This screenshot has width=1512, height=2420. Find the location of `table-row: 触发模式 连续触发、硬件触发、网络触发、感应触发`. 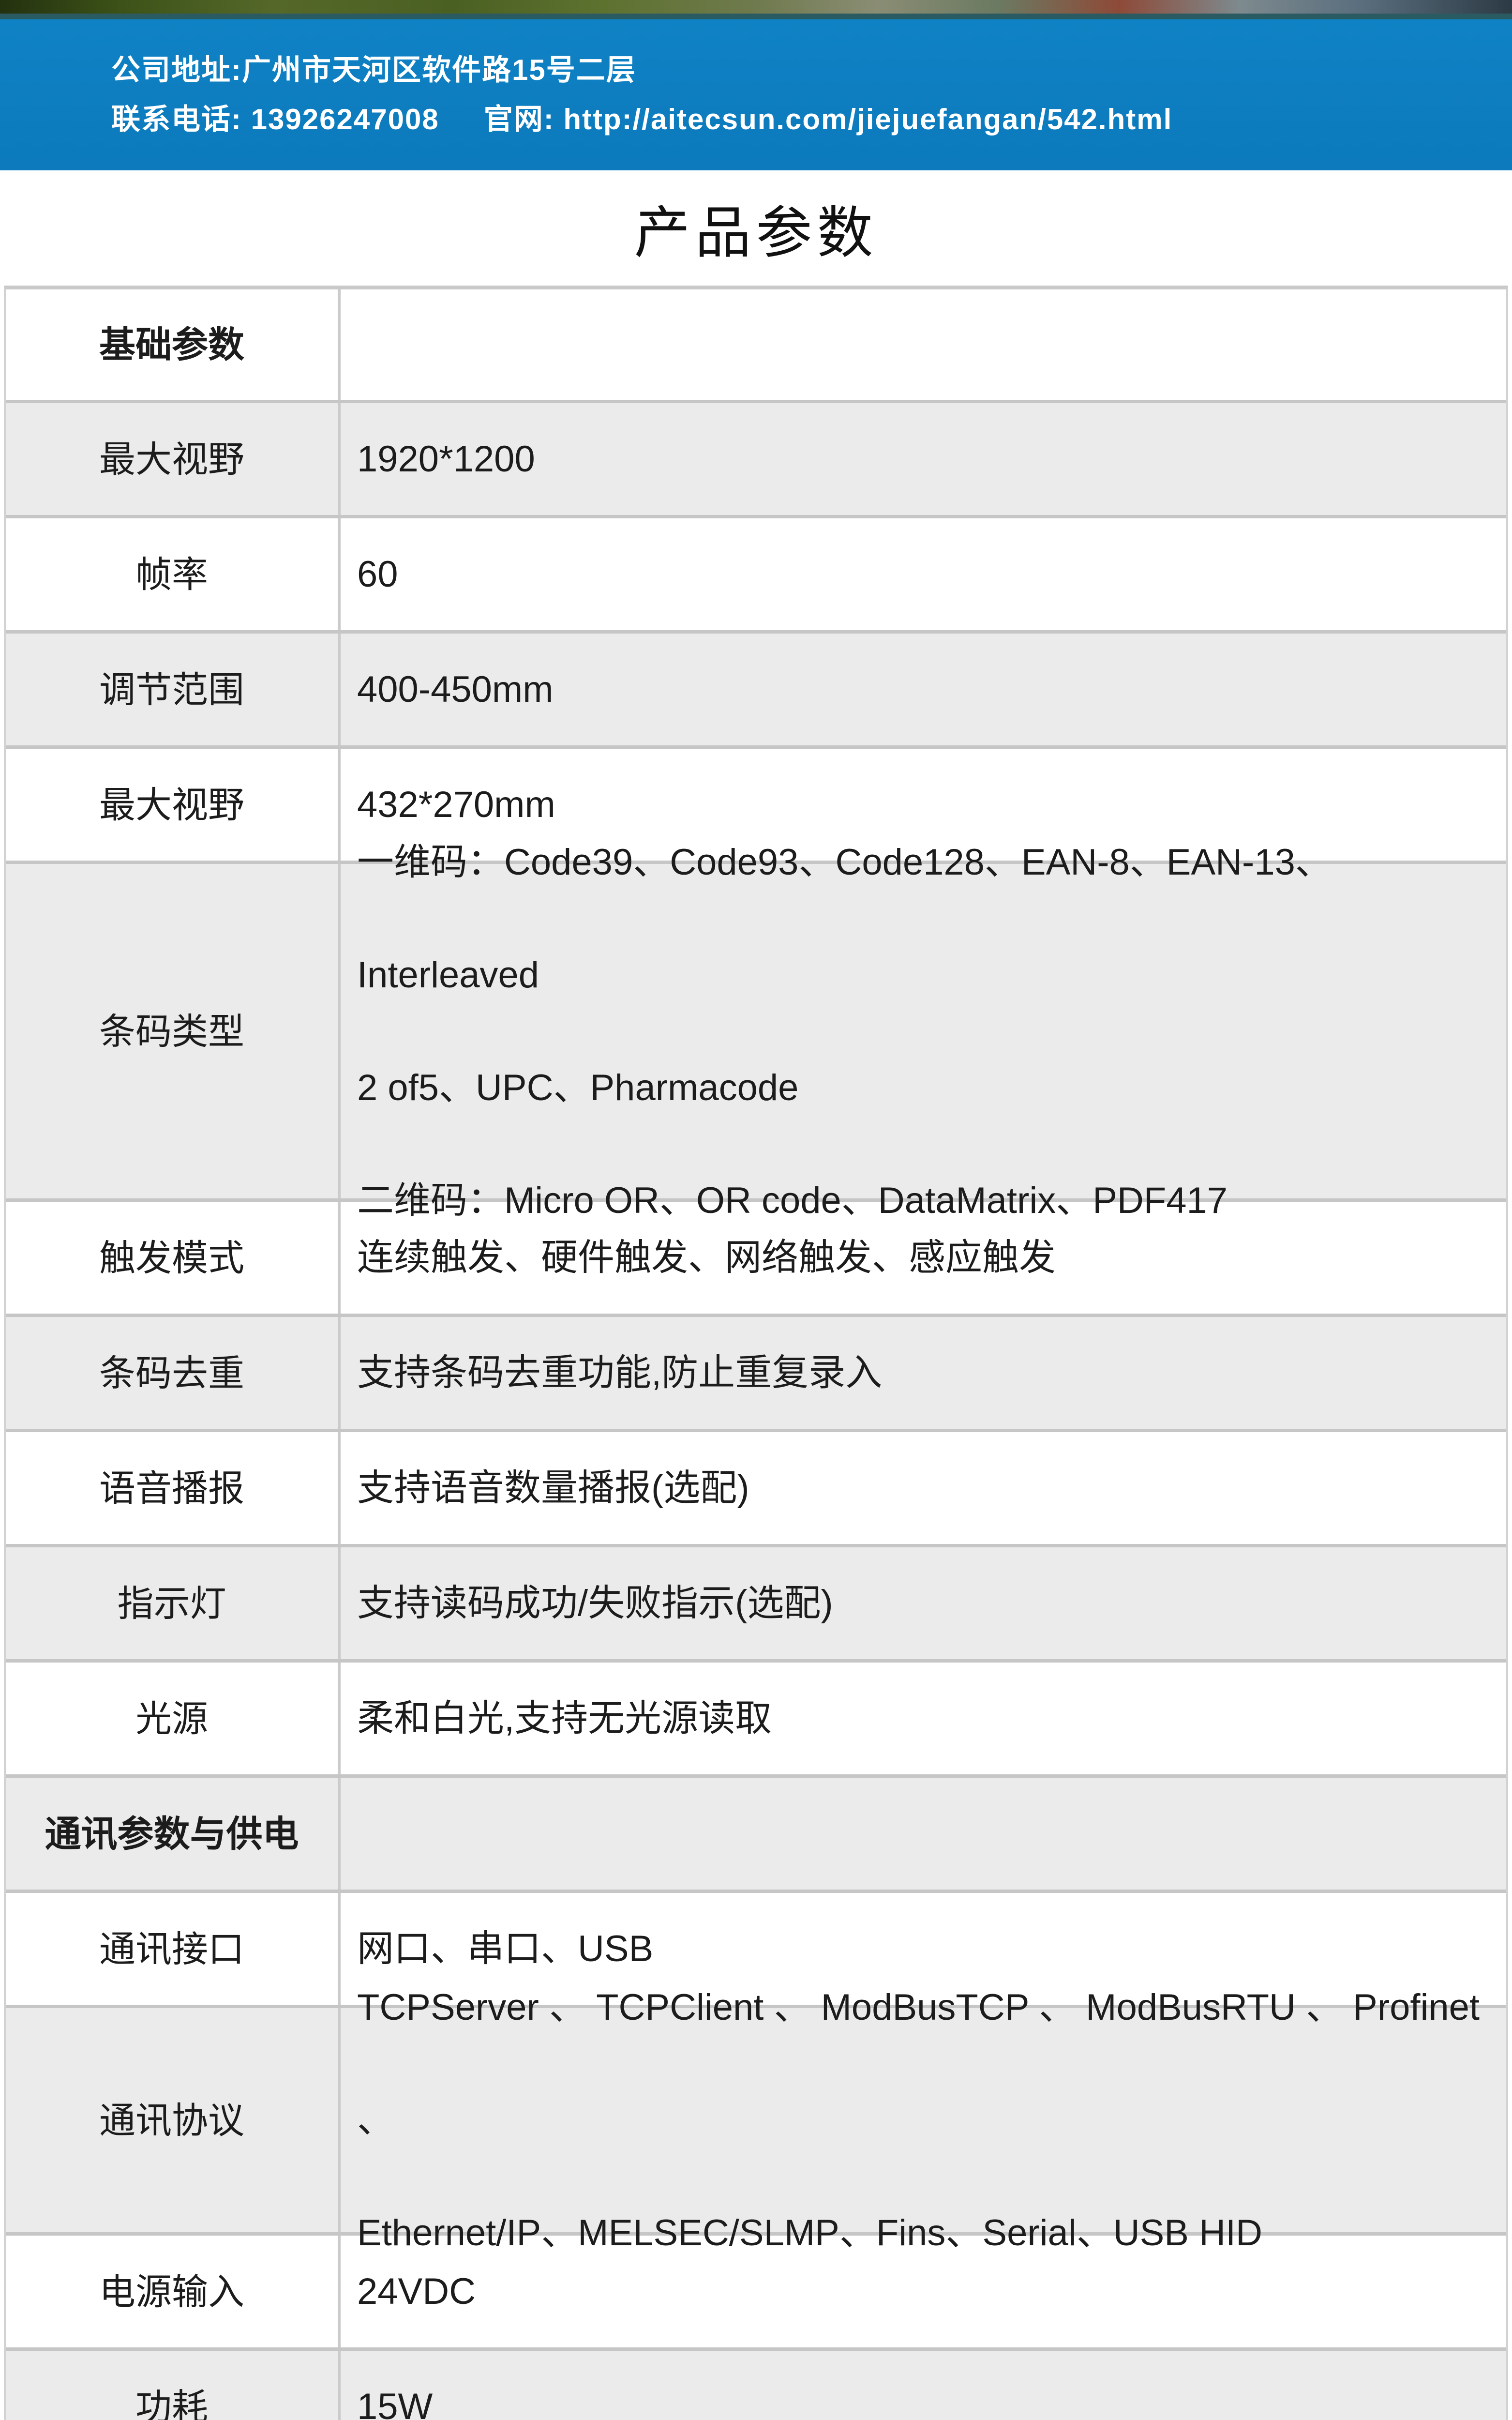

table-row: 触发模式 连续触发、硬件触发、网络触发、感应触发 is located at coordinates (756, 1256).